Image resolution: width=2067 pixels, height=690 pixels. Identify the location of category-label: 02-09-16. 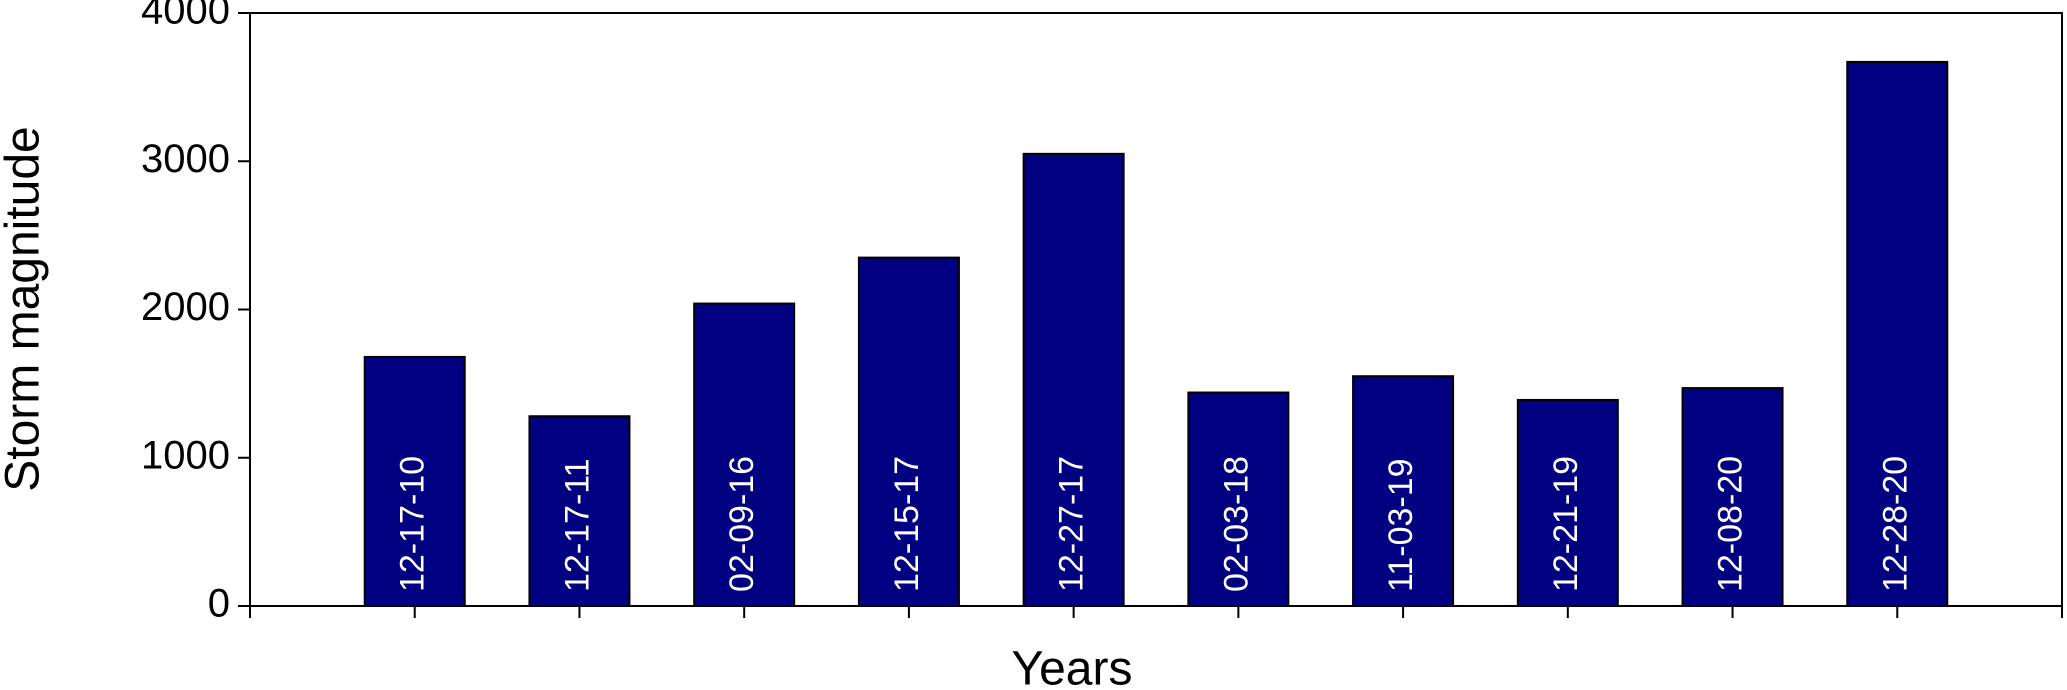
(742, 524).